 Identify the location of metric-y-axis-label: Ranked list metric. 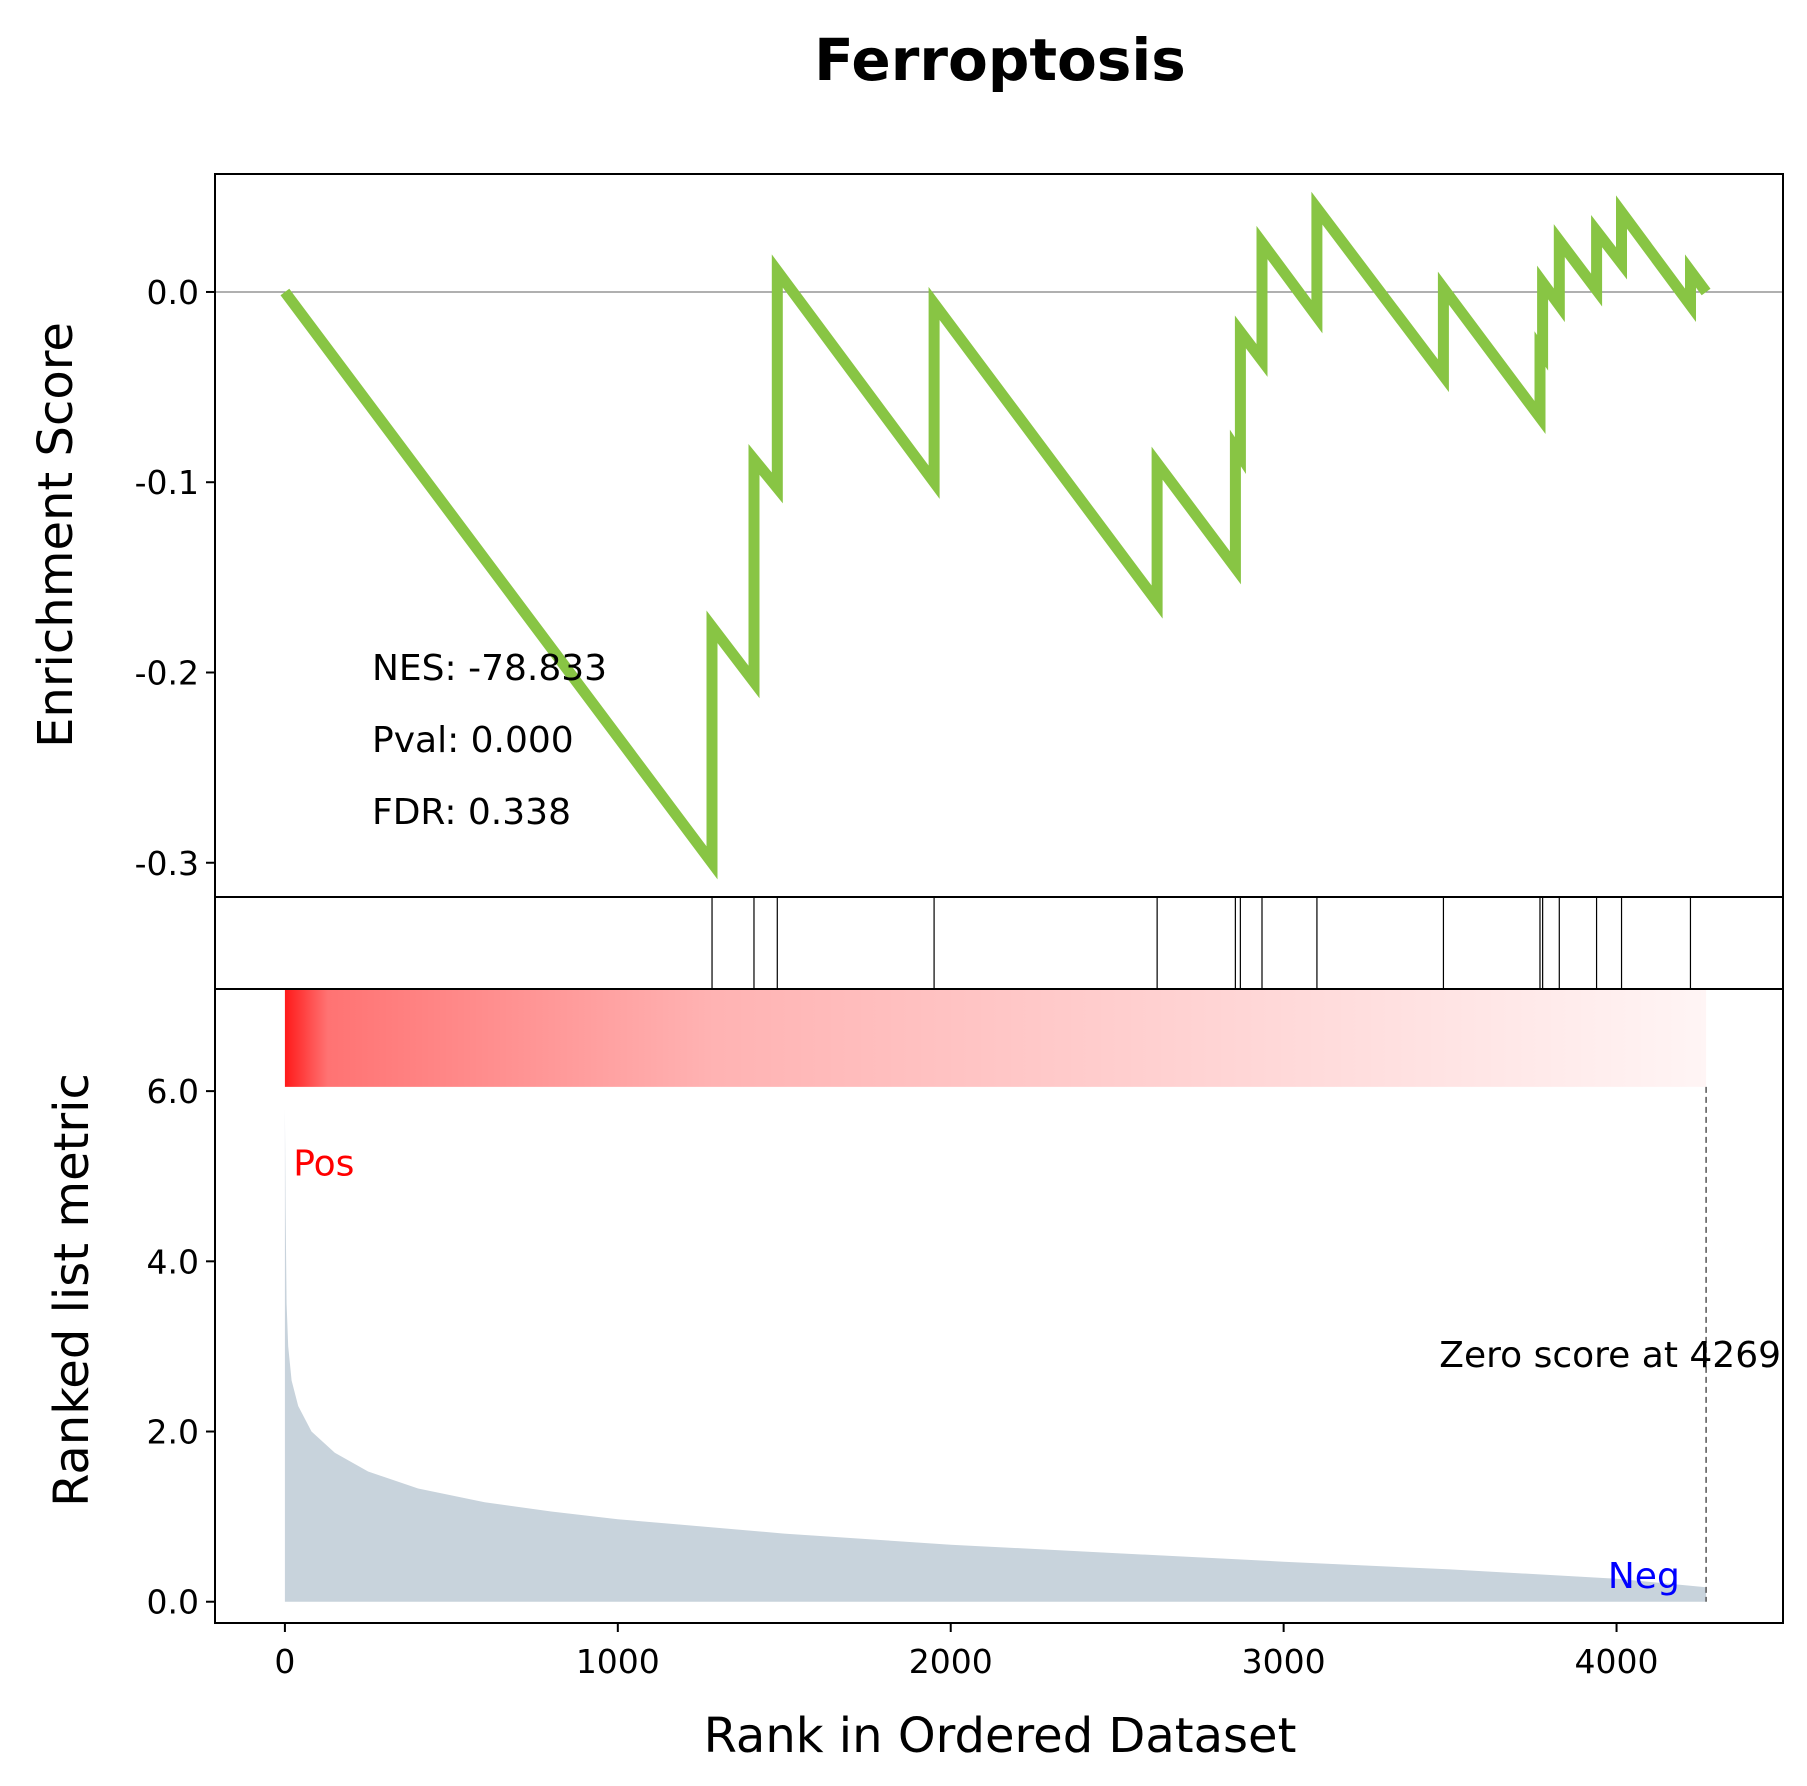
(72, 1290).